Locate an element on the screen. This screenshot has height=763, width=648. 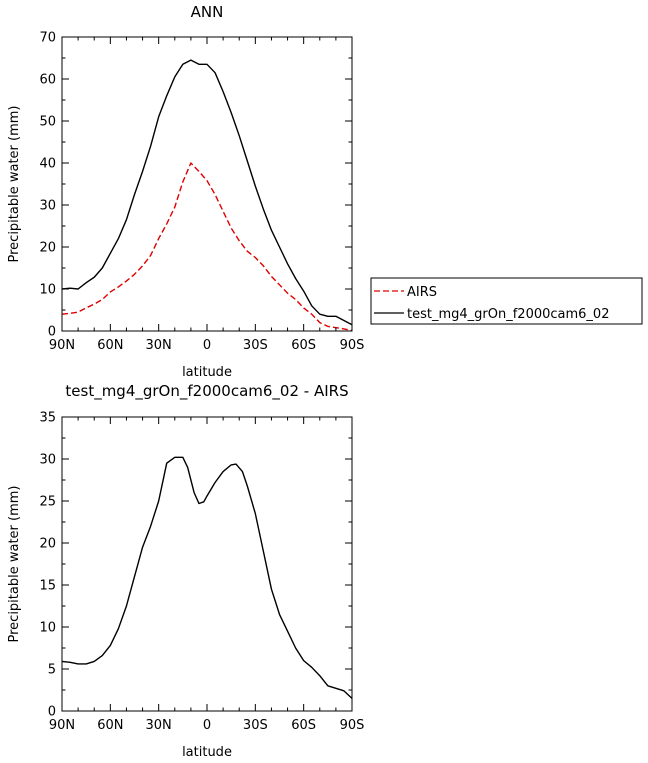
legend-box is located at coordinates (506, 301).